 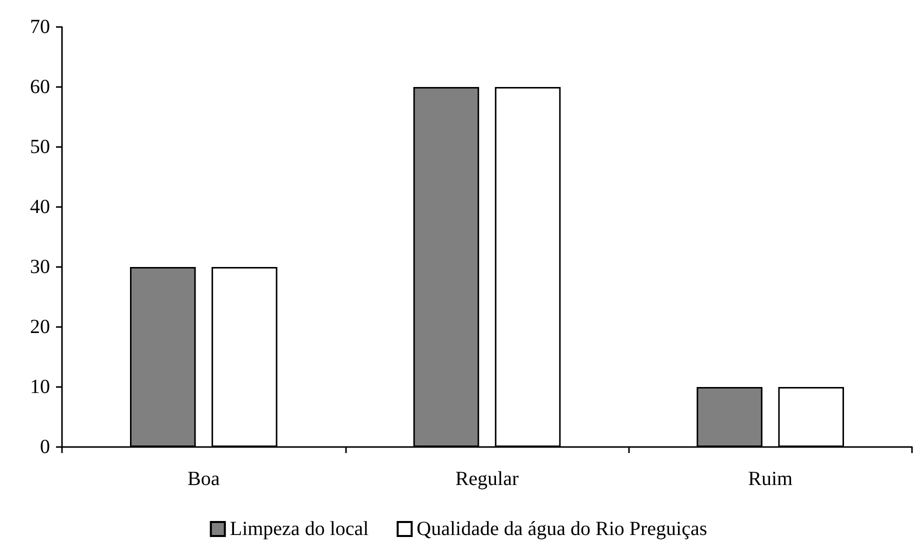 I want to click on x-tick-label: Regular, so click(x=487, y=479).